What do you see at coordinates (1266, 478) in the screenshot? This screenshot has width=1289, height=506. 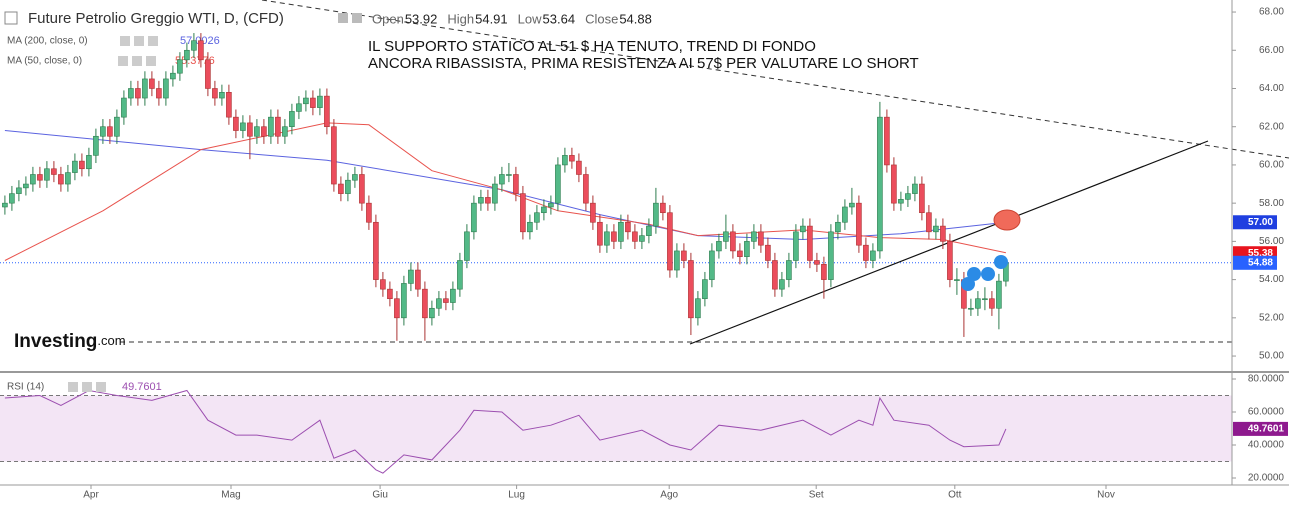 I see `rsi-tick-label: 20.0000` at bounding box center [1266, 478].